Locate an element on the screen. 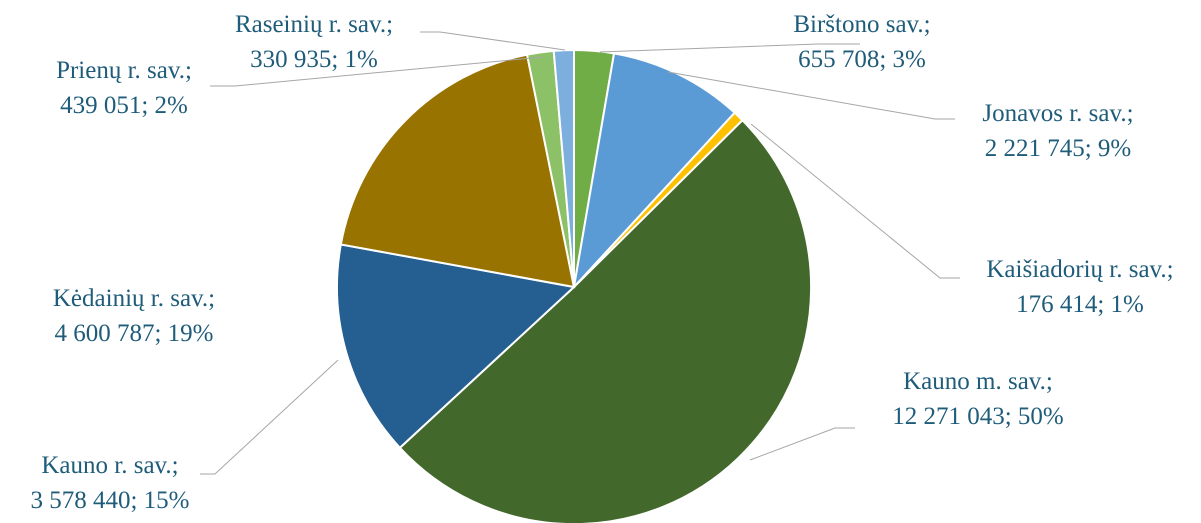  data-label-name-7: Raseinių r. sav.; is located at coordinates (314, 24).